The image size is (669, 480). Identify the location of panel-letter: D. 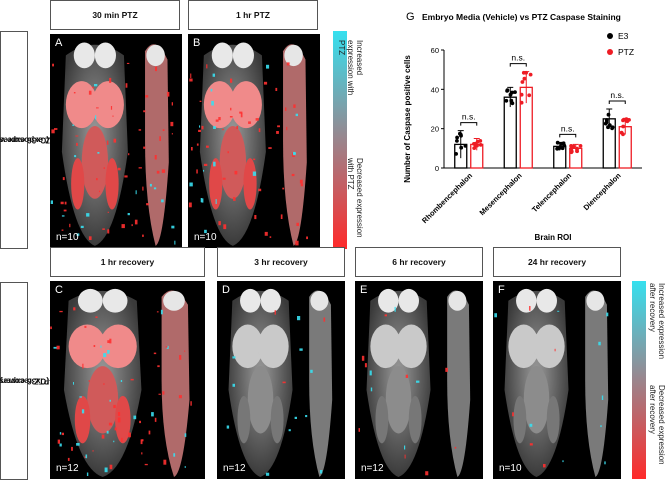
(226, 290).